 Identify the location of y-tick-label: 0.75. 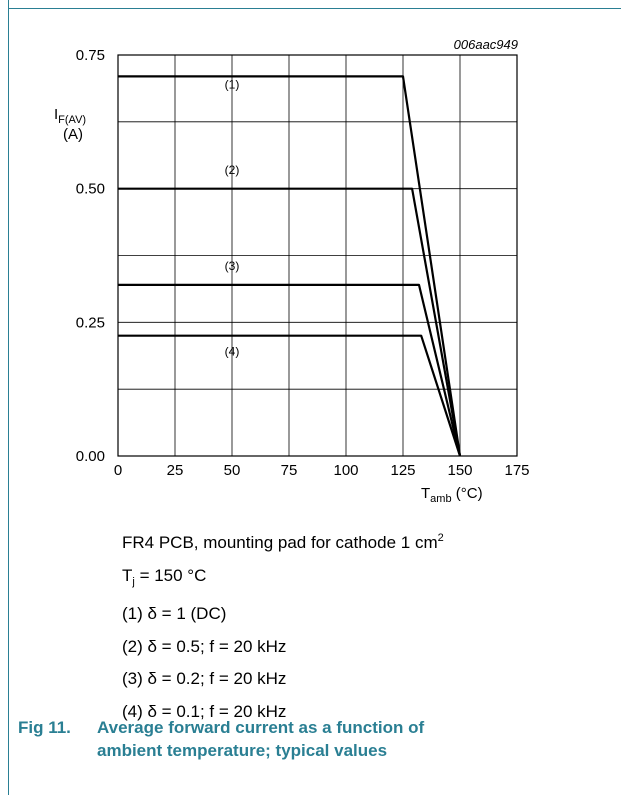
(90, 55).